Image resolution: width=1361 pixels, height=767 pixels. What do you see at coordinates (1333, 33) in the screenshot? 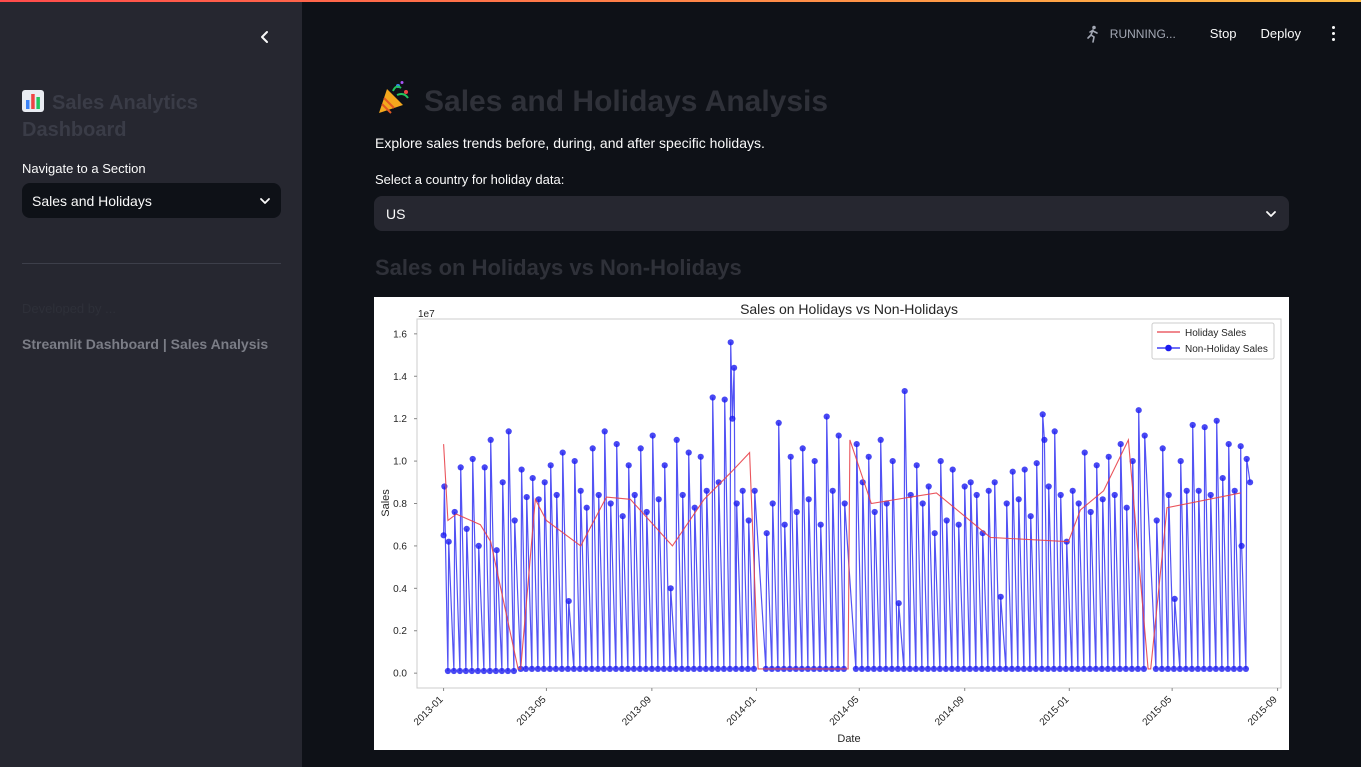
I see `more-menu-icon` at bounding box center [1333, 33].